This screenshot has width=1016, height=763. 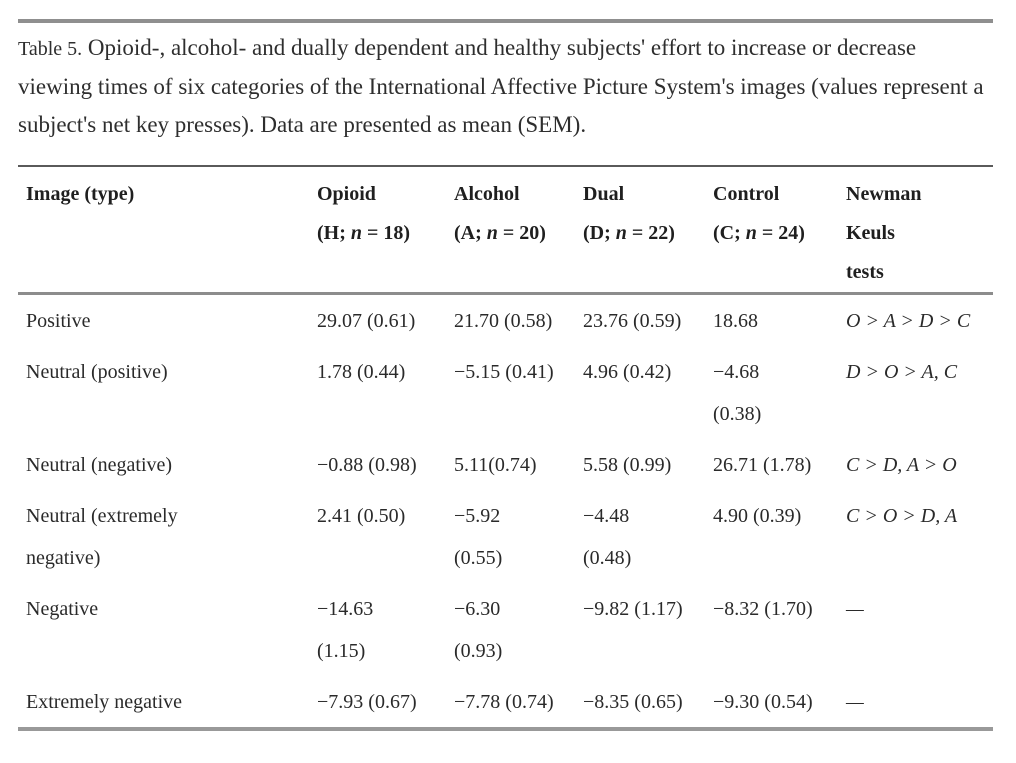 I want to click on col-header-newman-keuls: Newman Keuls tests, so click(x=919, y=230).